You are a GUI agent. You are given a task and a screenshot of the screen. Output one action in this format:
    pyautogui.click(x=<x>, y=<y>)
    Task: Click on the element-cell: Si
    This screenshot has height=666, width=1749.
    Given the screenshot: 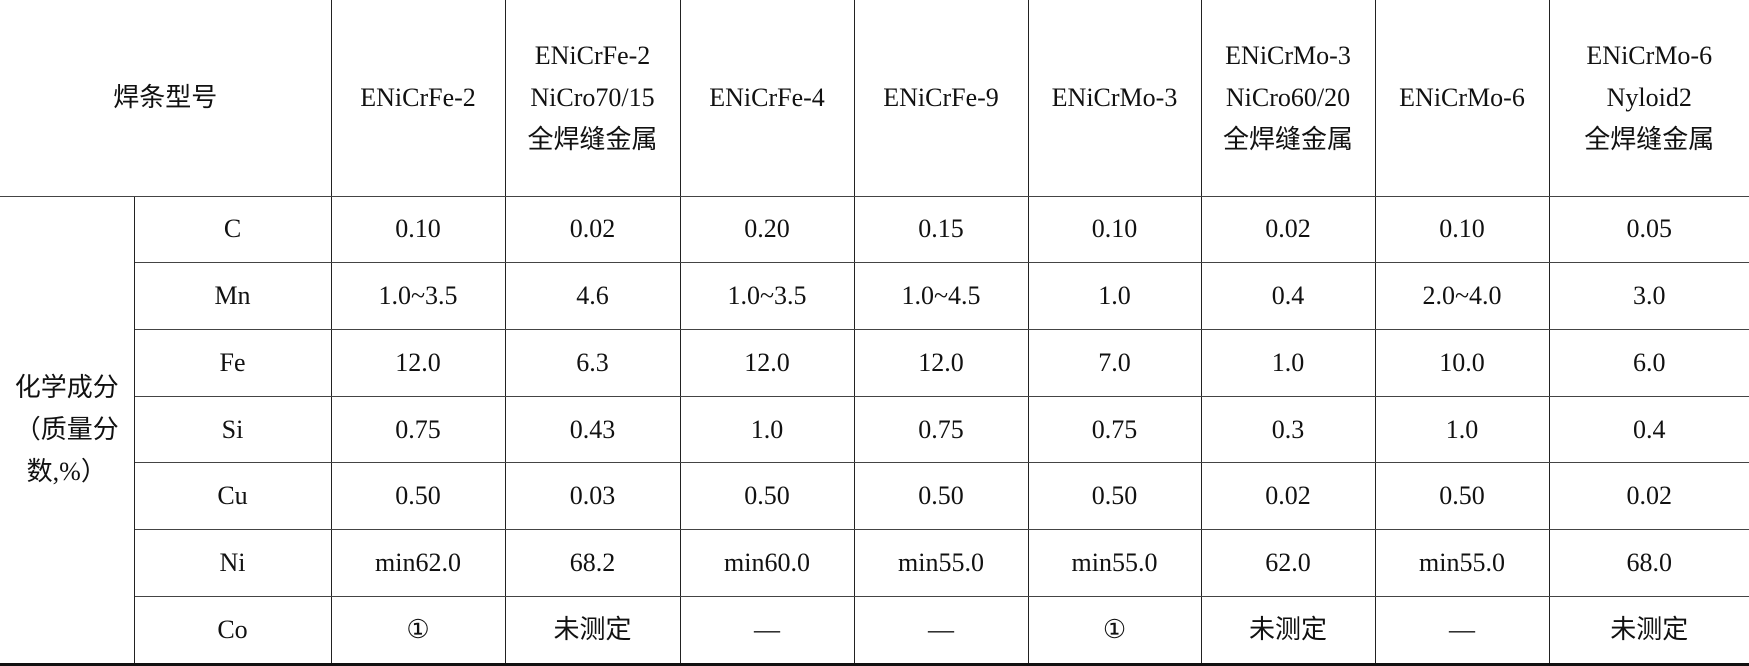 What is the action you would take?
    pyautogui.click(x=232, y=430)
    